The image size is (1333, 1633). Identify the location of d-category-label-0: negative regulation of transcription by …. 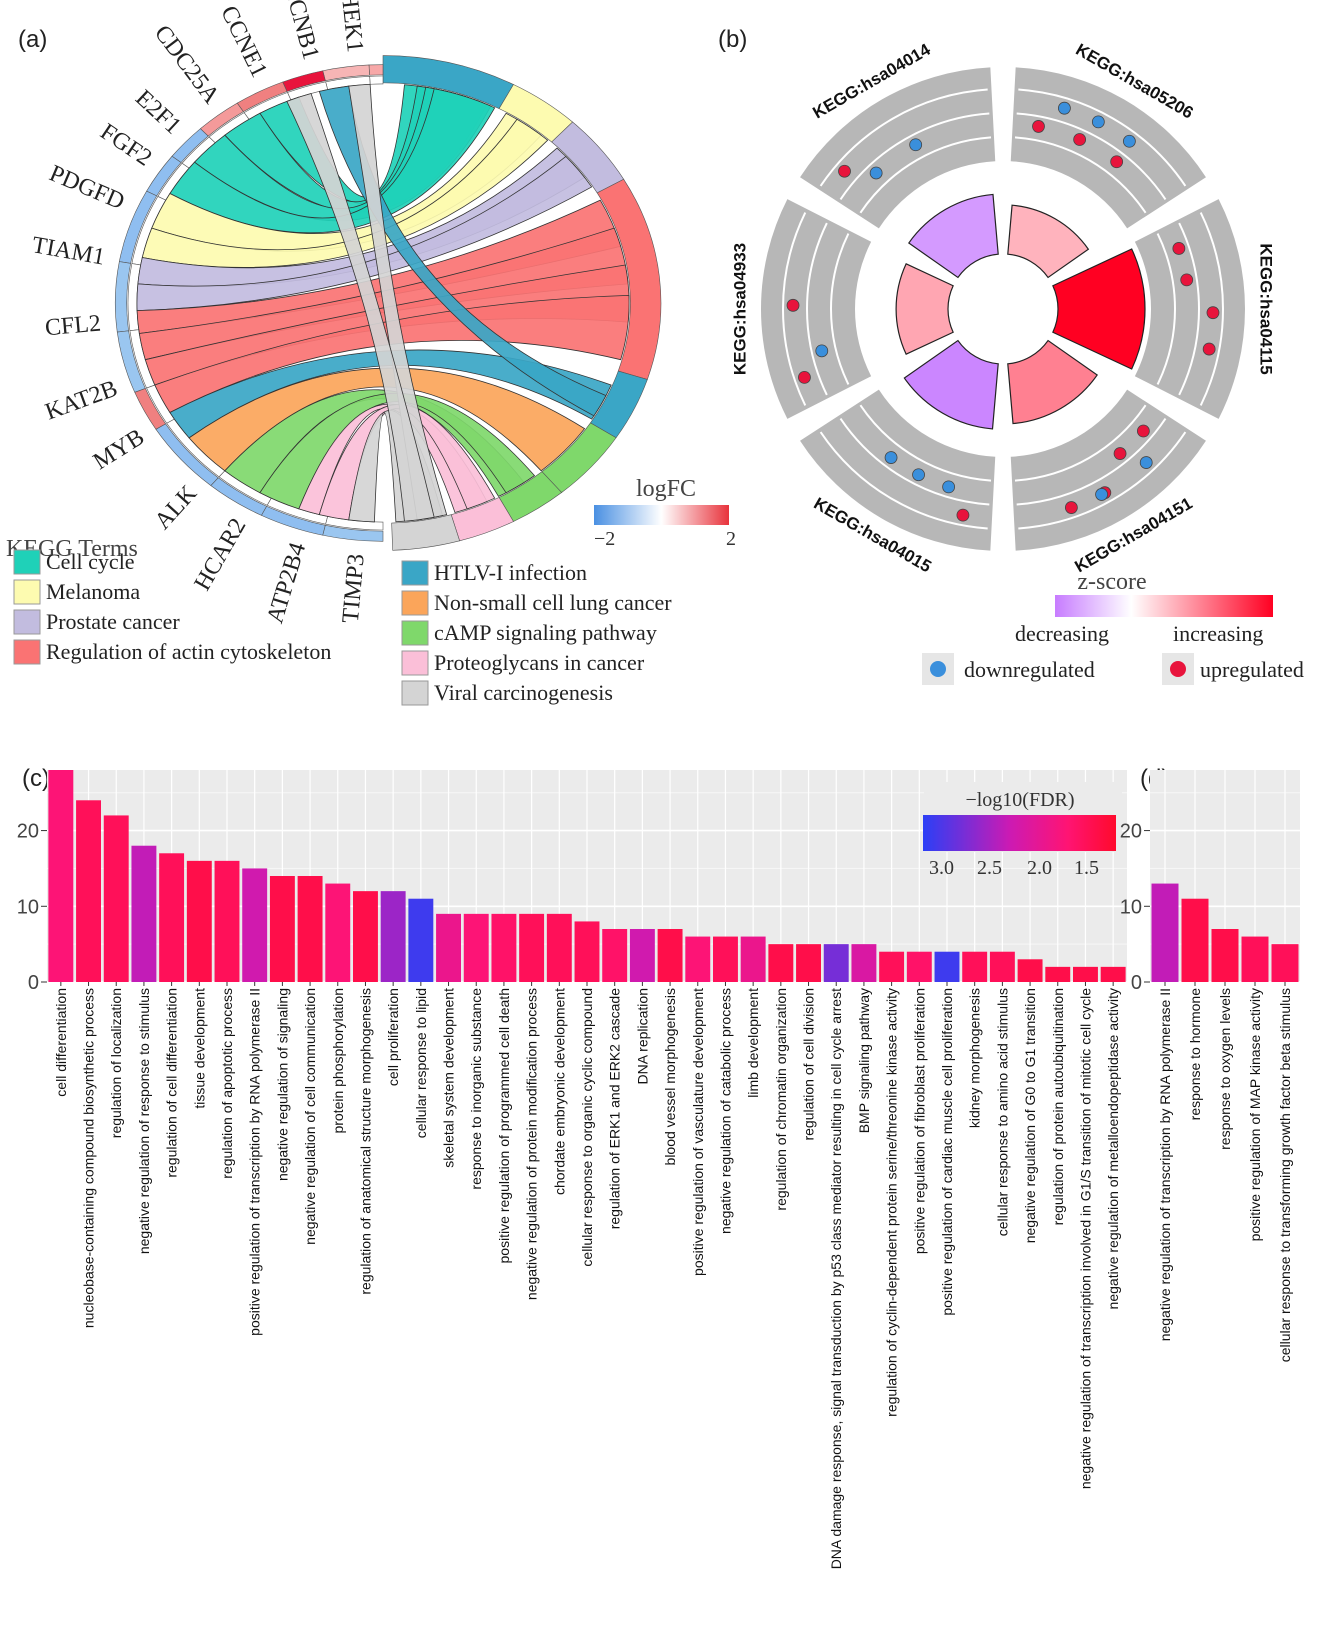
(1165, 1164).